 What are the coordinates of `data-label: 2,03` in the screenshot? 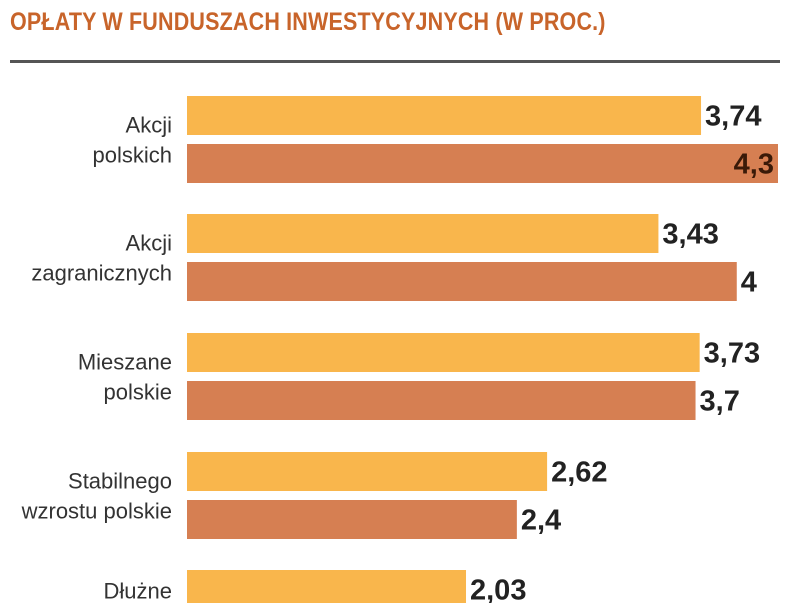 It's located at (498, 589).